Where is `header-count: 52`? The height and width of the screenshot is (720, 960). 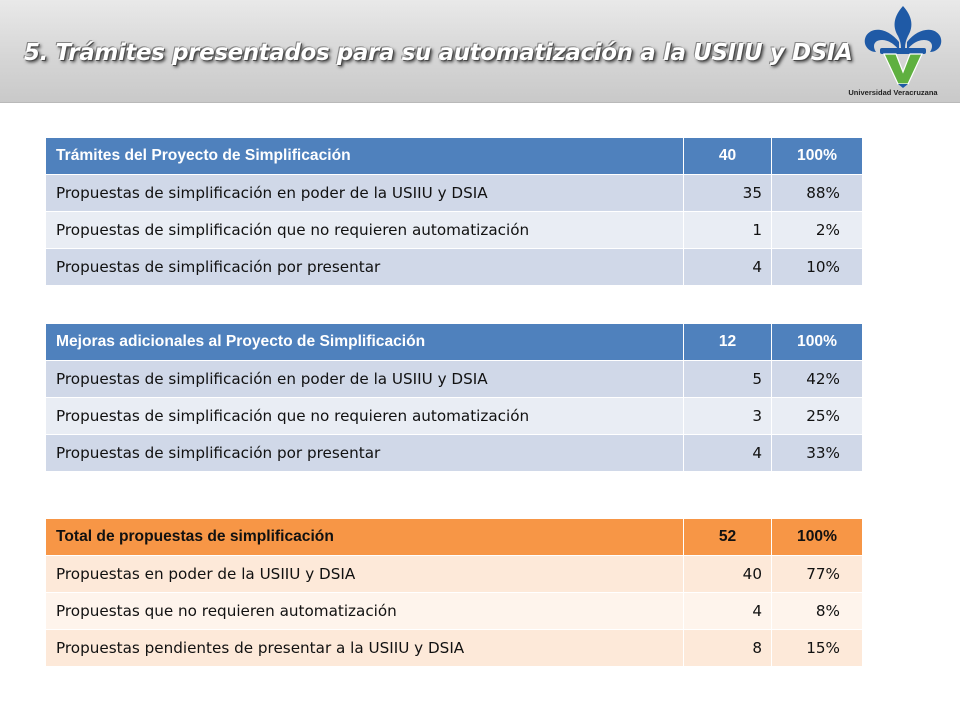
header-count: 52 is located at coordinates (727, 537).